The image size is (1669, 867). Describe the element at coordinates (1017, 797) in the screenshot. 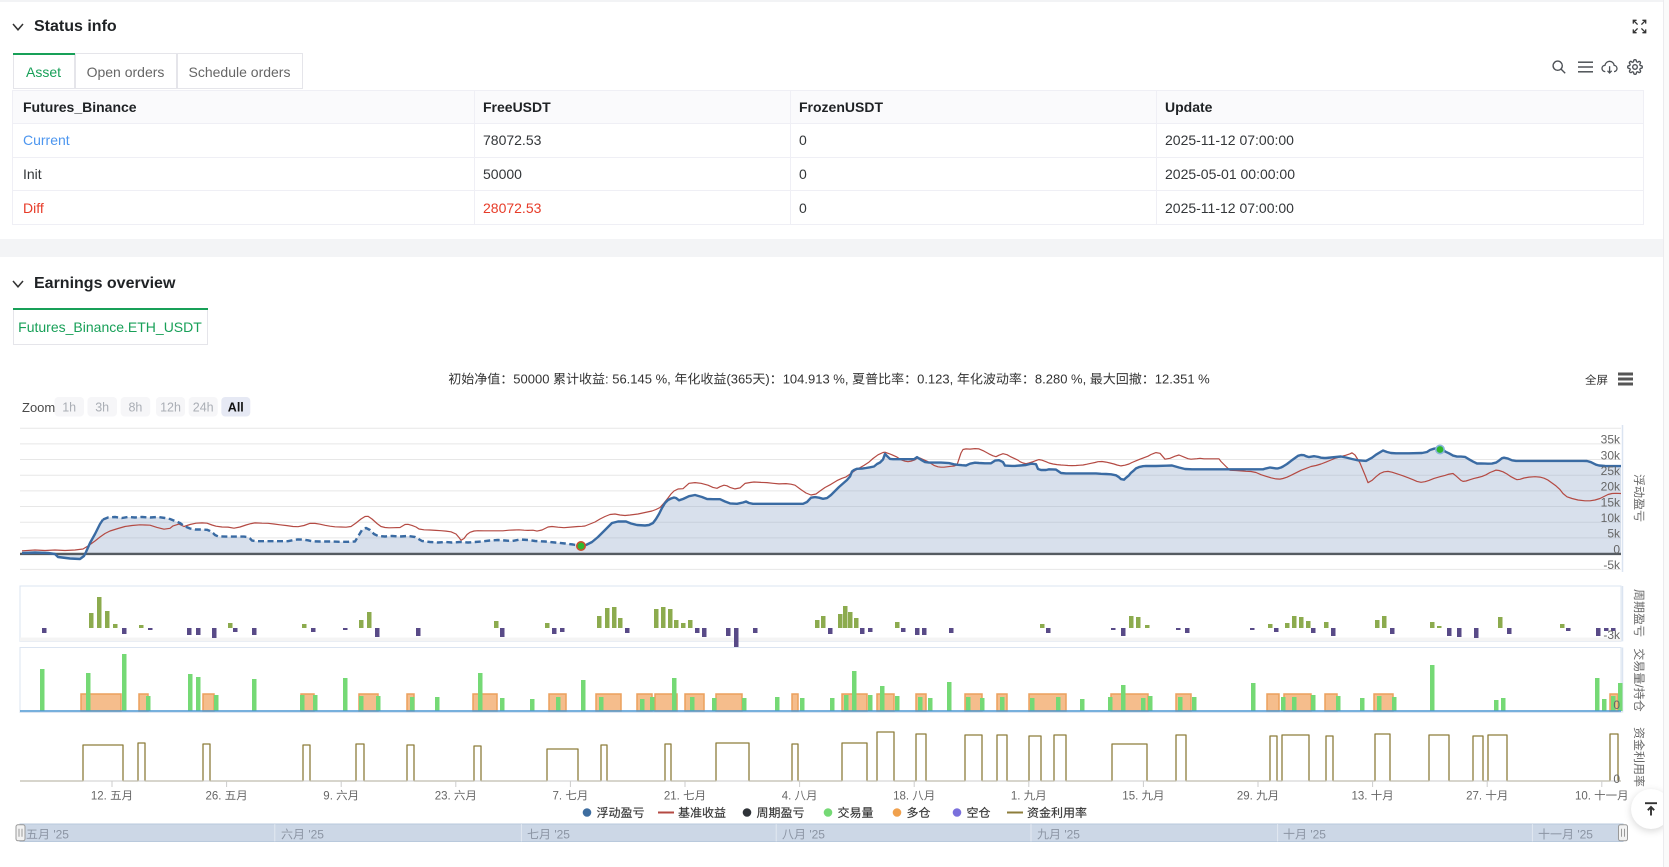

I see `svg-text: 1.` at that location.